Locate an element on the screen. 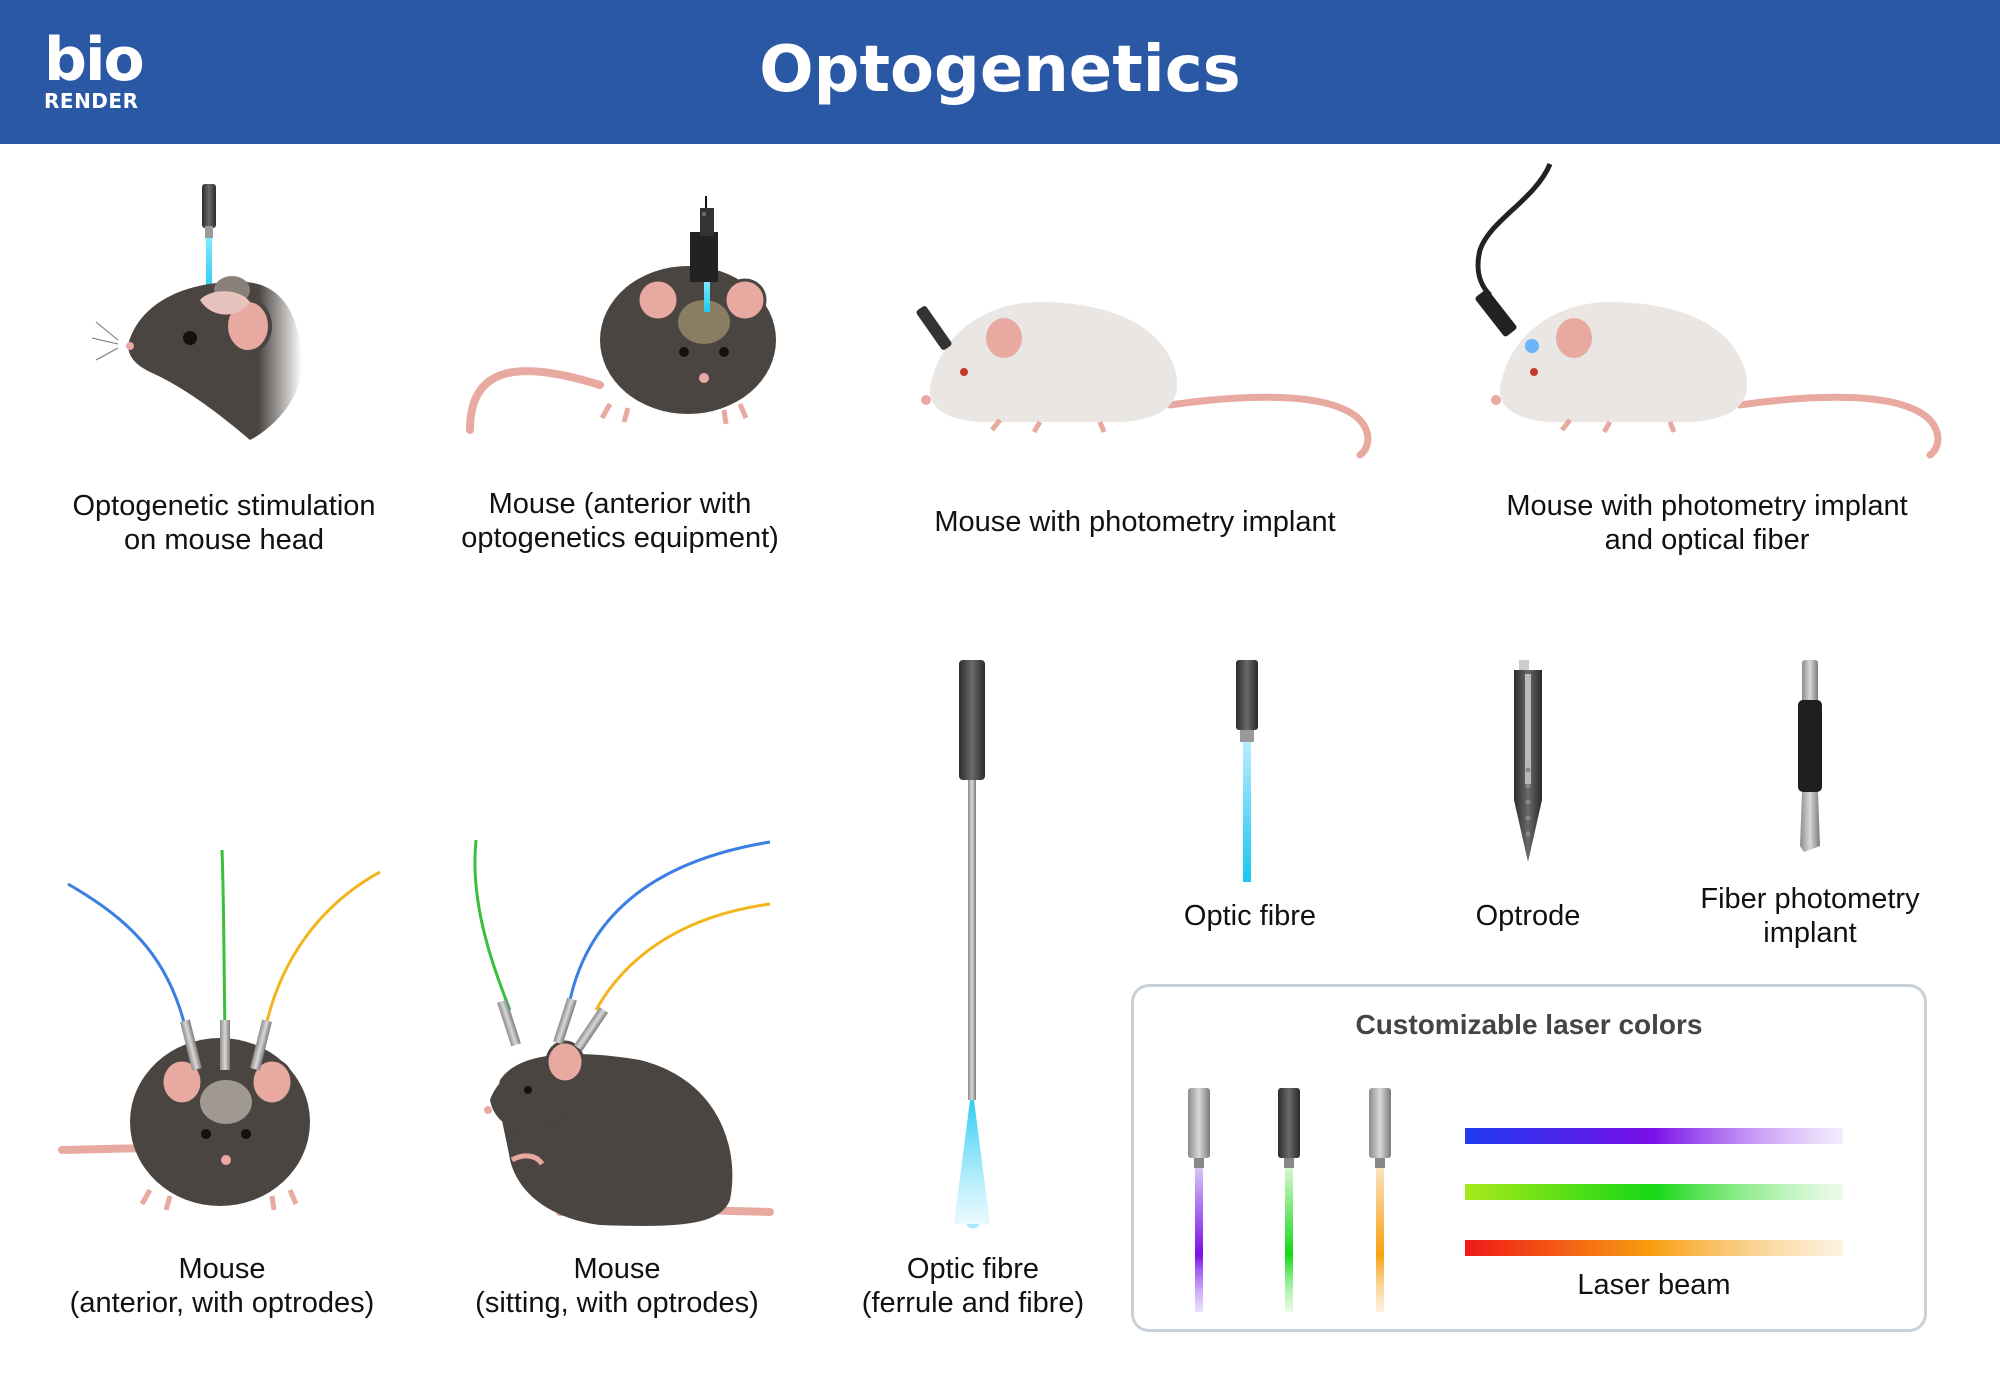 This screenshot has width=2000, height=1400. caption-line: Optogenetic stimulation is located at coordinates (224, 506).